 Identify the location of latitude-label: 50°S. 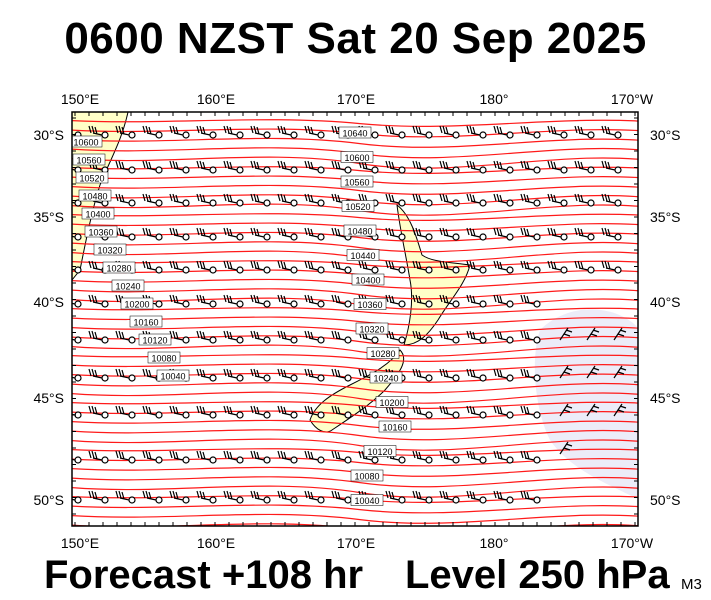
(48, 500).